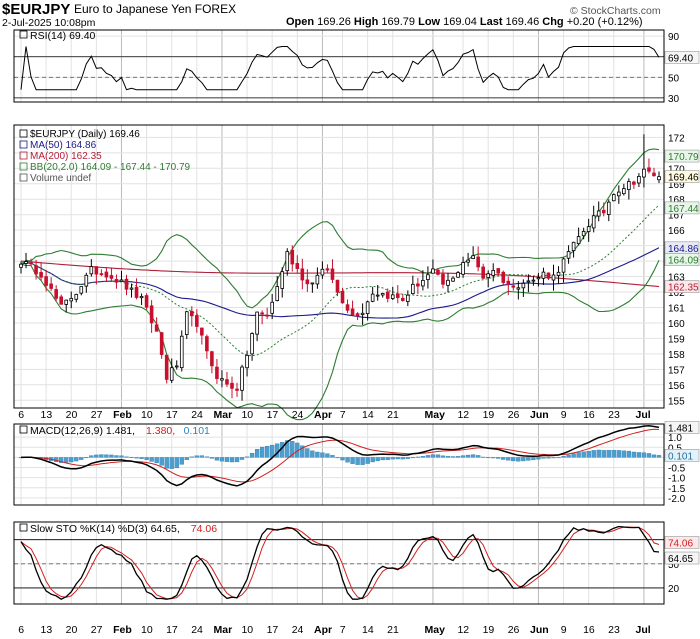  Describe the element at coordinates (63, 36) in the screenshot. I see `rsi-legend: RSI(14) 69.40` at that location.